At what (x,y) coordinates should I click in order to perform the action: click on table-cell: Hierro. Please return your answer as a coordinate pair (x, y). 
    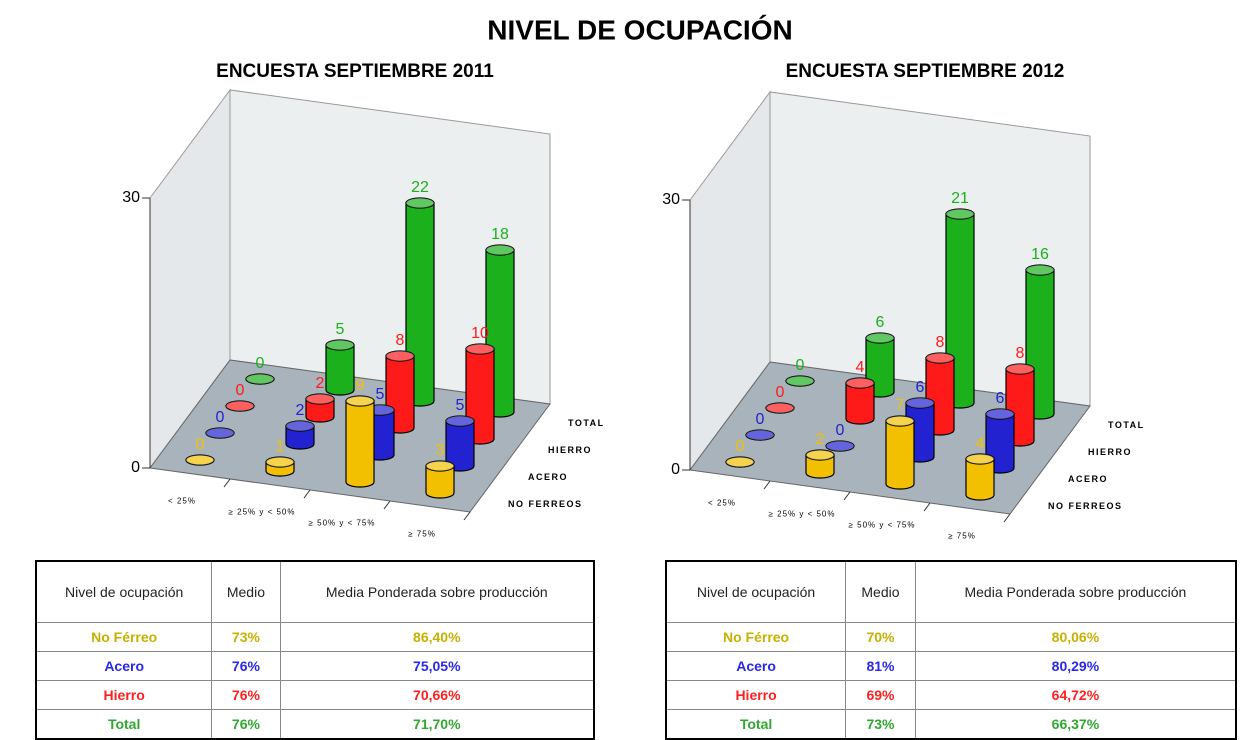
    Looking at the image, I should click on (124, 695).